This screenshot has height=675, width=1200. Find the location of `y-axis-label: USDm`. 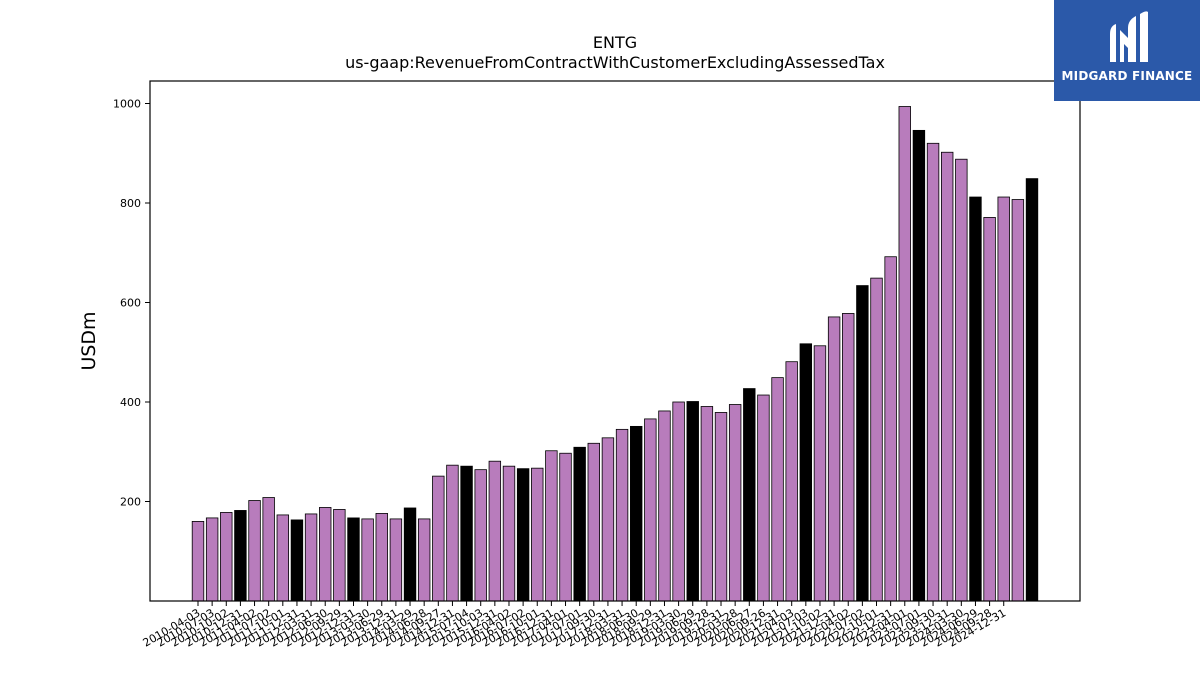

y-axis-label: USDm is located at coordinates (89, 340).